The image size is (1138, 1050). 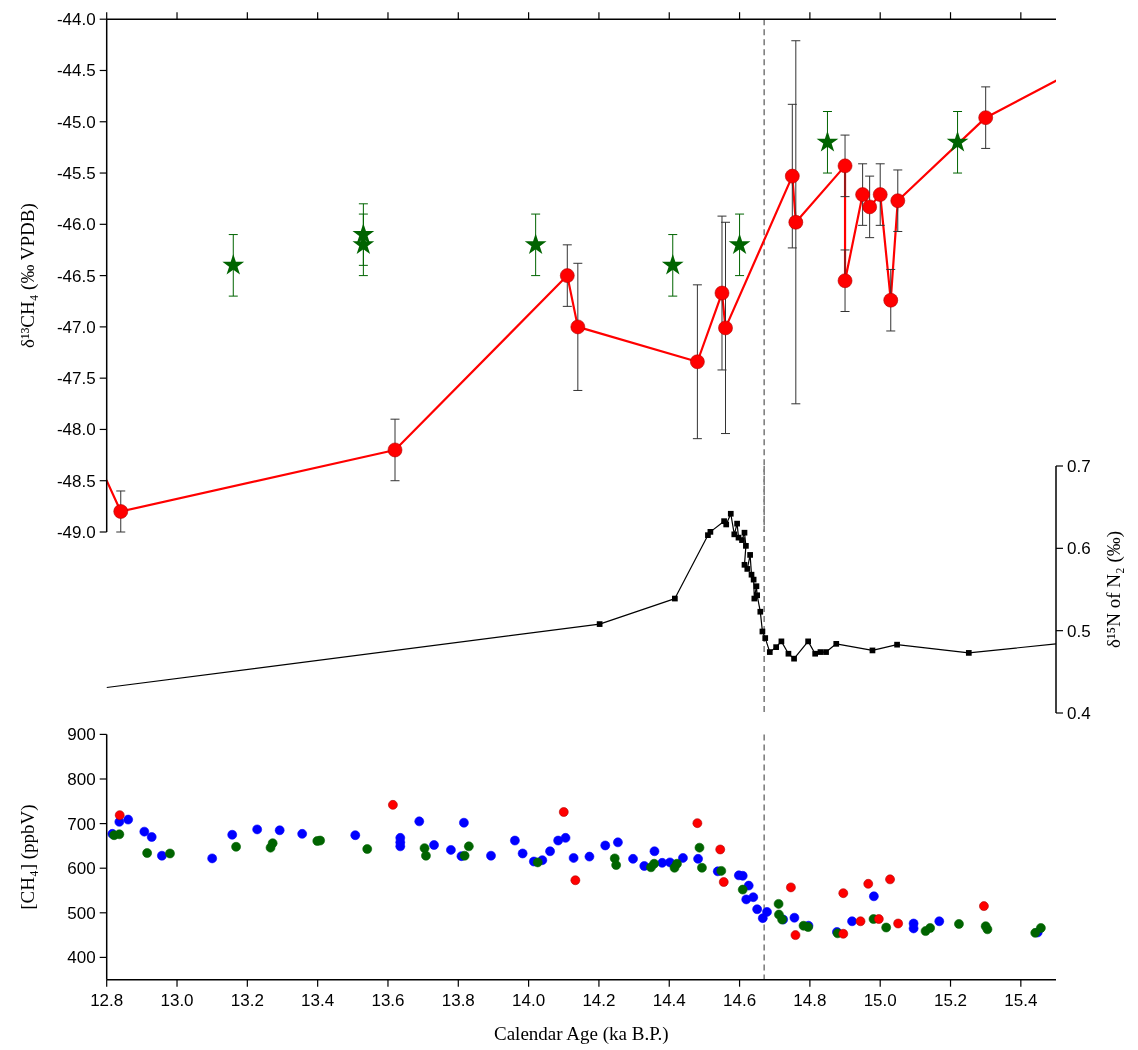 What do you see at coordinates (76, 327) in the screenshot?
I see `y-tick-label: -47.0` at bounding box center [76, 327].